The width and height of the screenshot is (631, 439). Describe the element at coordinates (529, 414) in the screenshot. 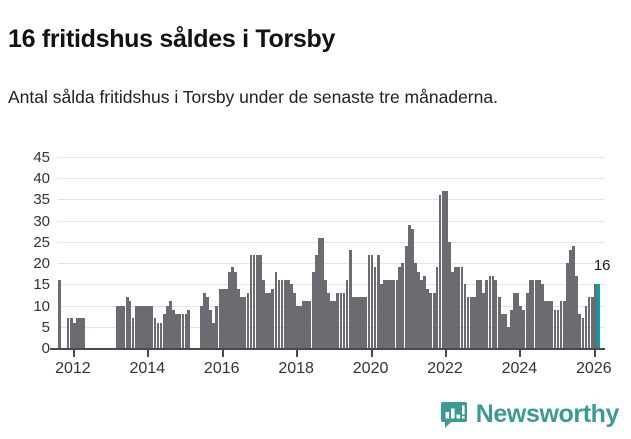

I see `newsworthy-logo: Newsworthy` at that location.